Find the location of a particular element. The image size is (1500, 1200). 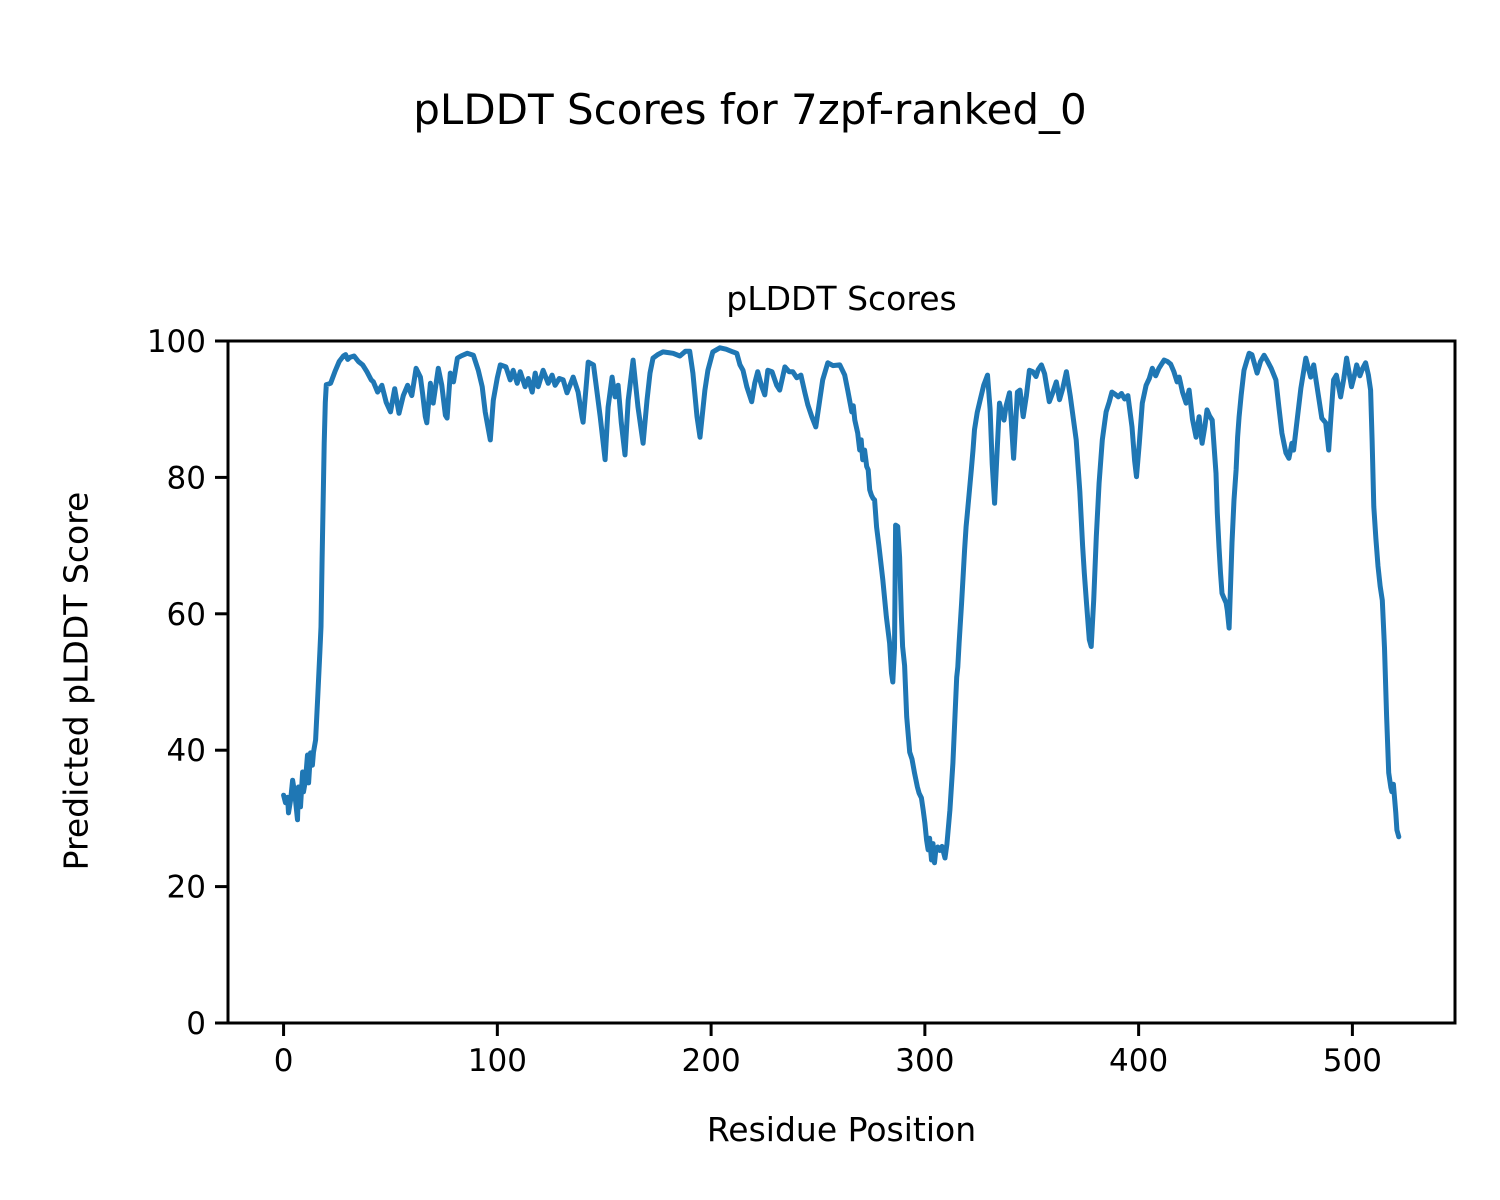

x-tick-label: 0 is located at coordinates (284, 1061).